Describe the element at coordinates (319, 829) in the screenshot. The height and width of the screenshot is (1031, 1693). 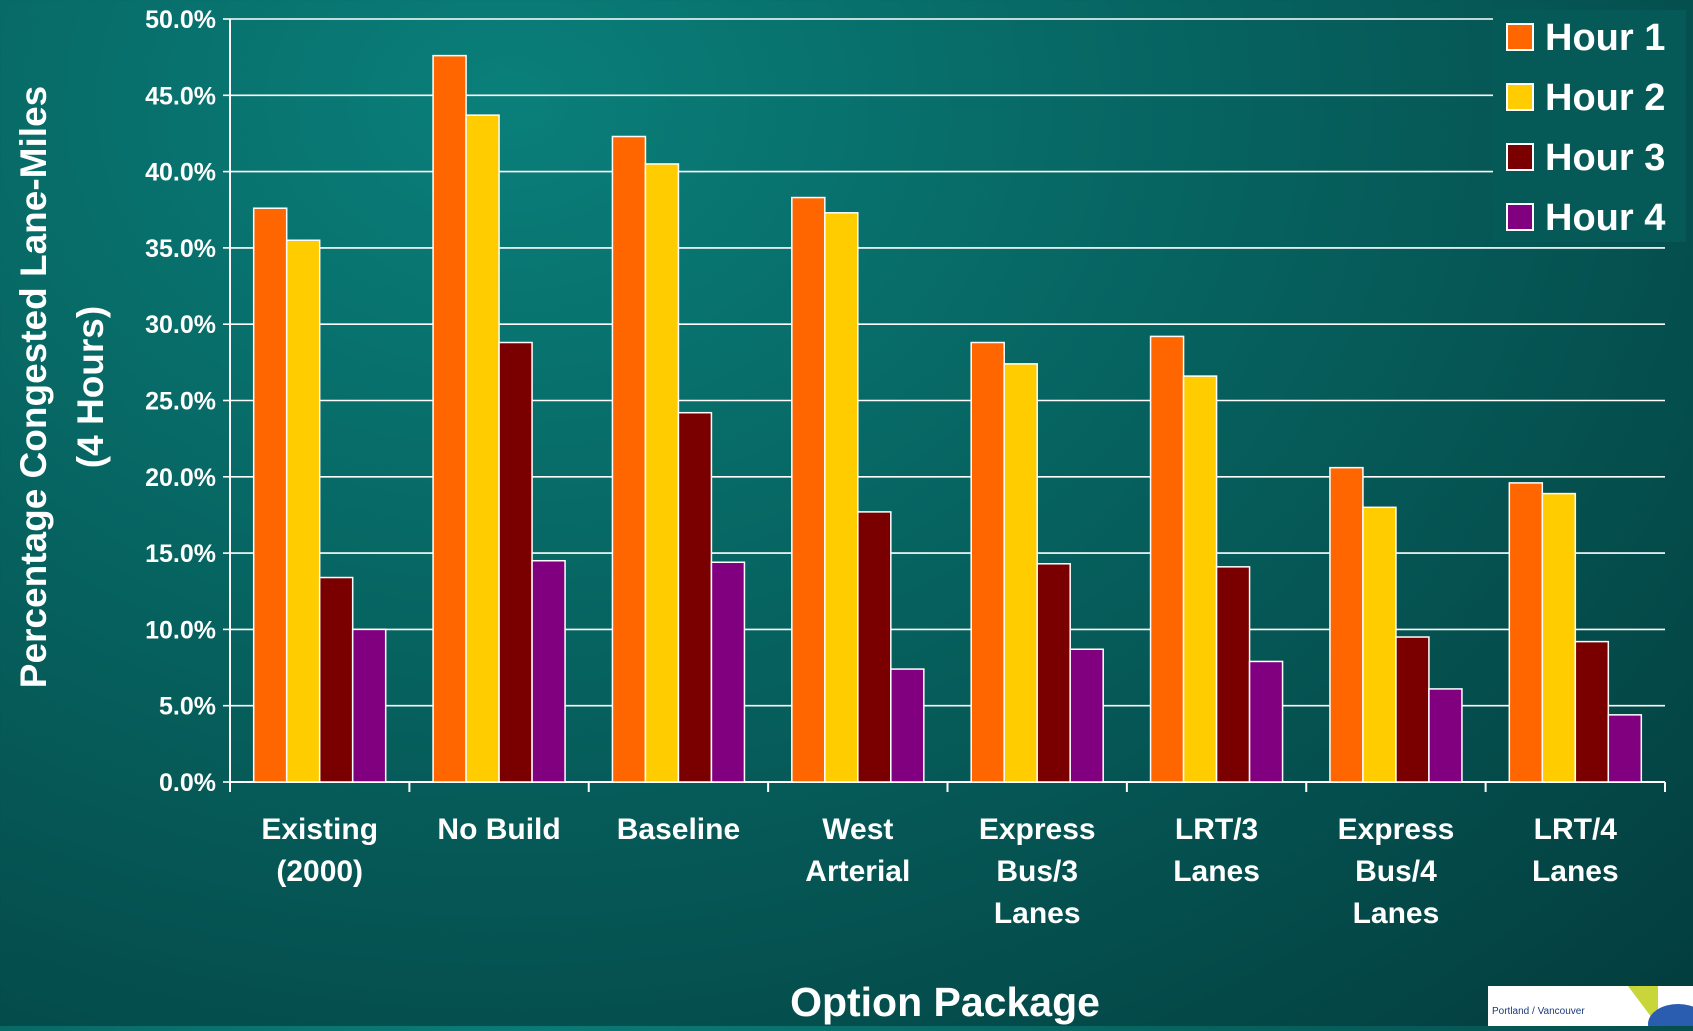
I see `x-tick-label: Existing` at that location.